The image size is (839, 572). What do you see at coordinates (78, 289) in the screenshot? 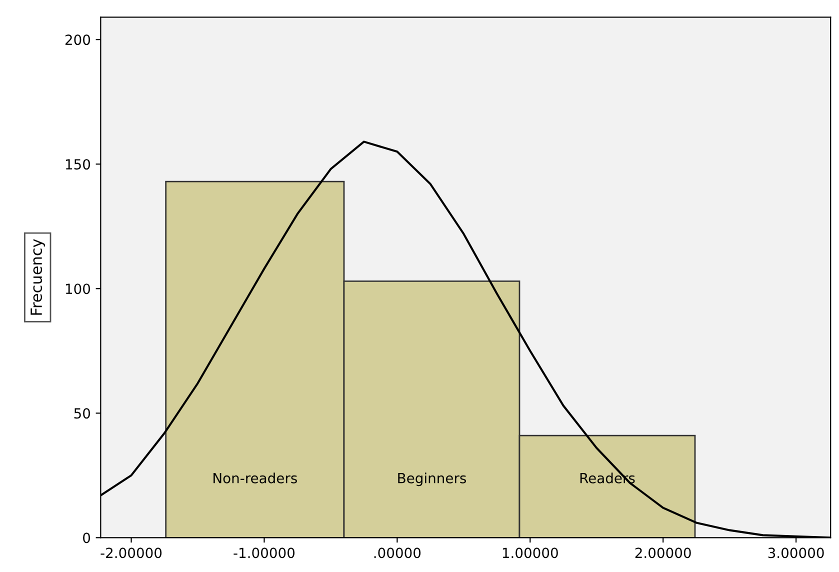
I see `y-tick-label: 100` at bounding box center [78, 289].